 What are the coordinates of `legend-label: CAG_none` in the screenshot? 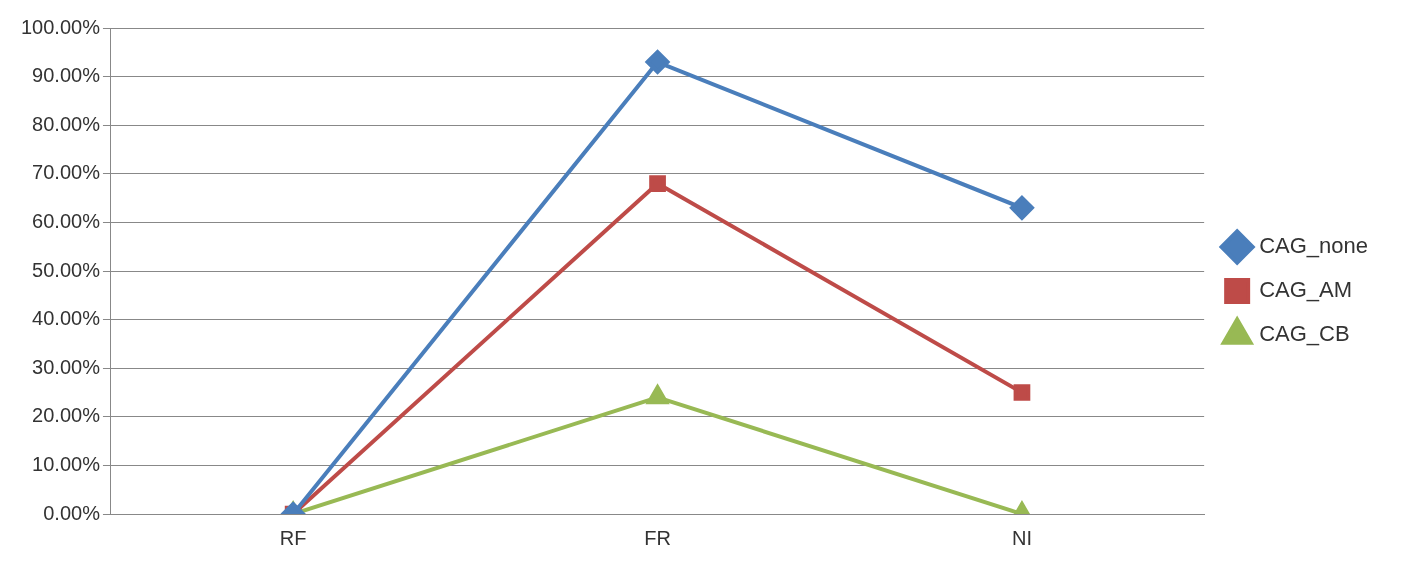 It's located at (1314, 246).